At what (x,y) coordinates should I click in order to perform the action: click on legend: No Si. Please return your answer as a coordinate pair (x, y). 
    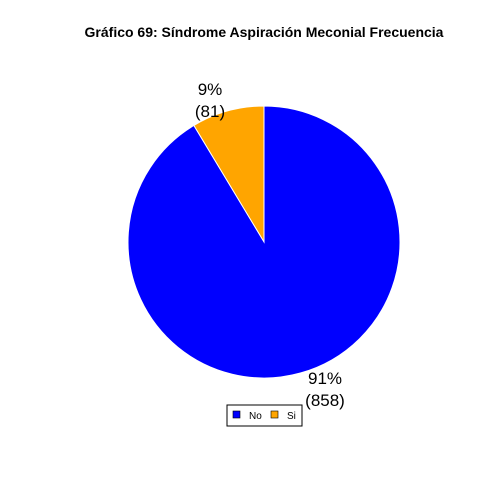
    Looking at the image, I should click on (264, 415).